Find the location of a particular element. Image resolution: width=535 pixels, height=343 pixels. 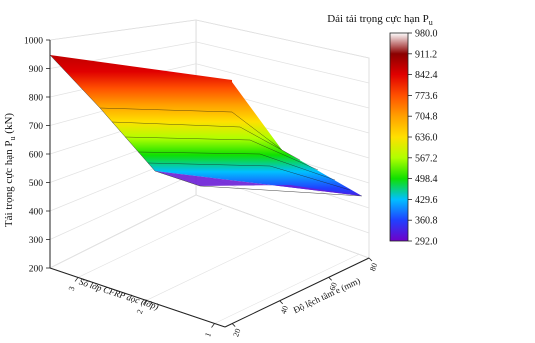

surface-patch-bottom is located at coordinates (258, 183).